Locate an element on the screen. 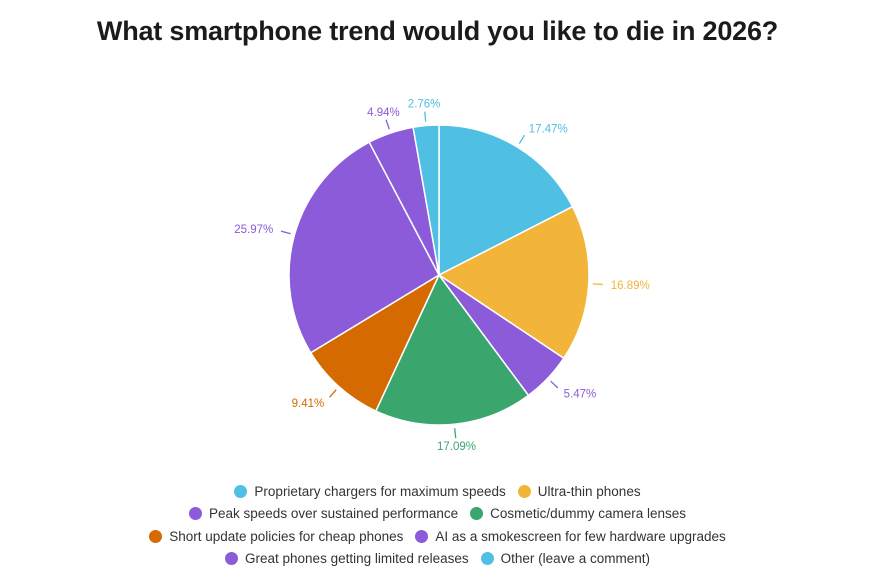  legend-label: Cosmetic/dummy camera lenses is located at coordinates (588, 514).